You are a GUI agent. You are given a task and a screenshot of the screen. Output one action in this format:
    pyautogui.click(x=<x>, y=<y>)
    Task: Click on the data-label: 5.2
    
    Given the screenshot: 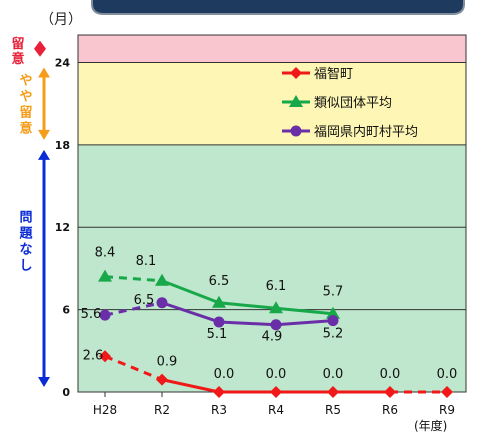 What is the action you would take?
    pyautogui.click(x=333, y=334)
    